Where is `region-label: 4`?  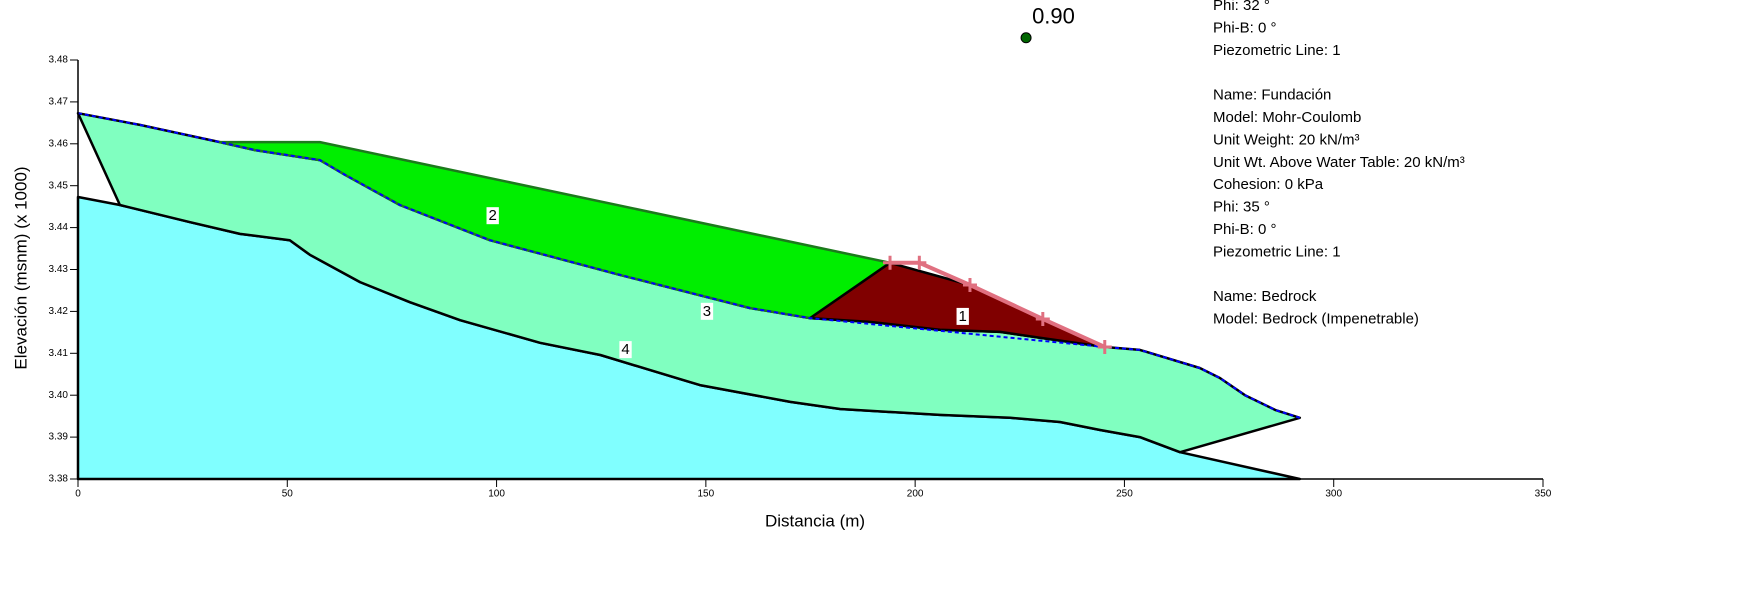
region-label: 4 is located at coordinates (625, 349).